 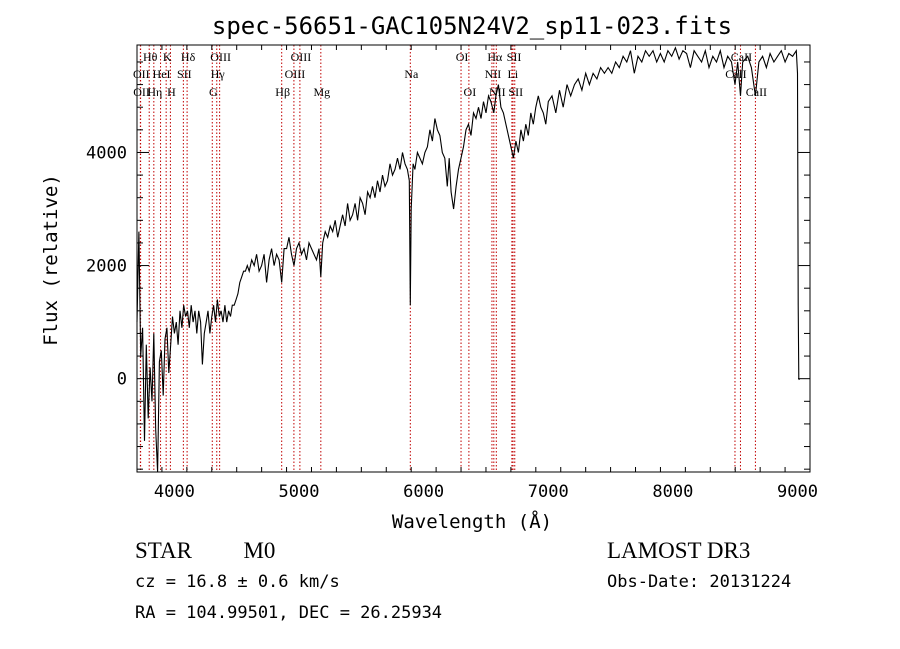 What do you see at coordinates (167, 57) in the screenshot?
I see `marker-label: K` at bounding box center [167, 57].